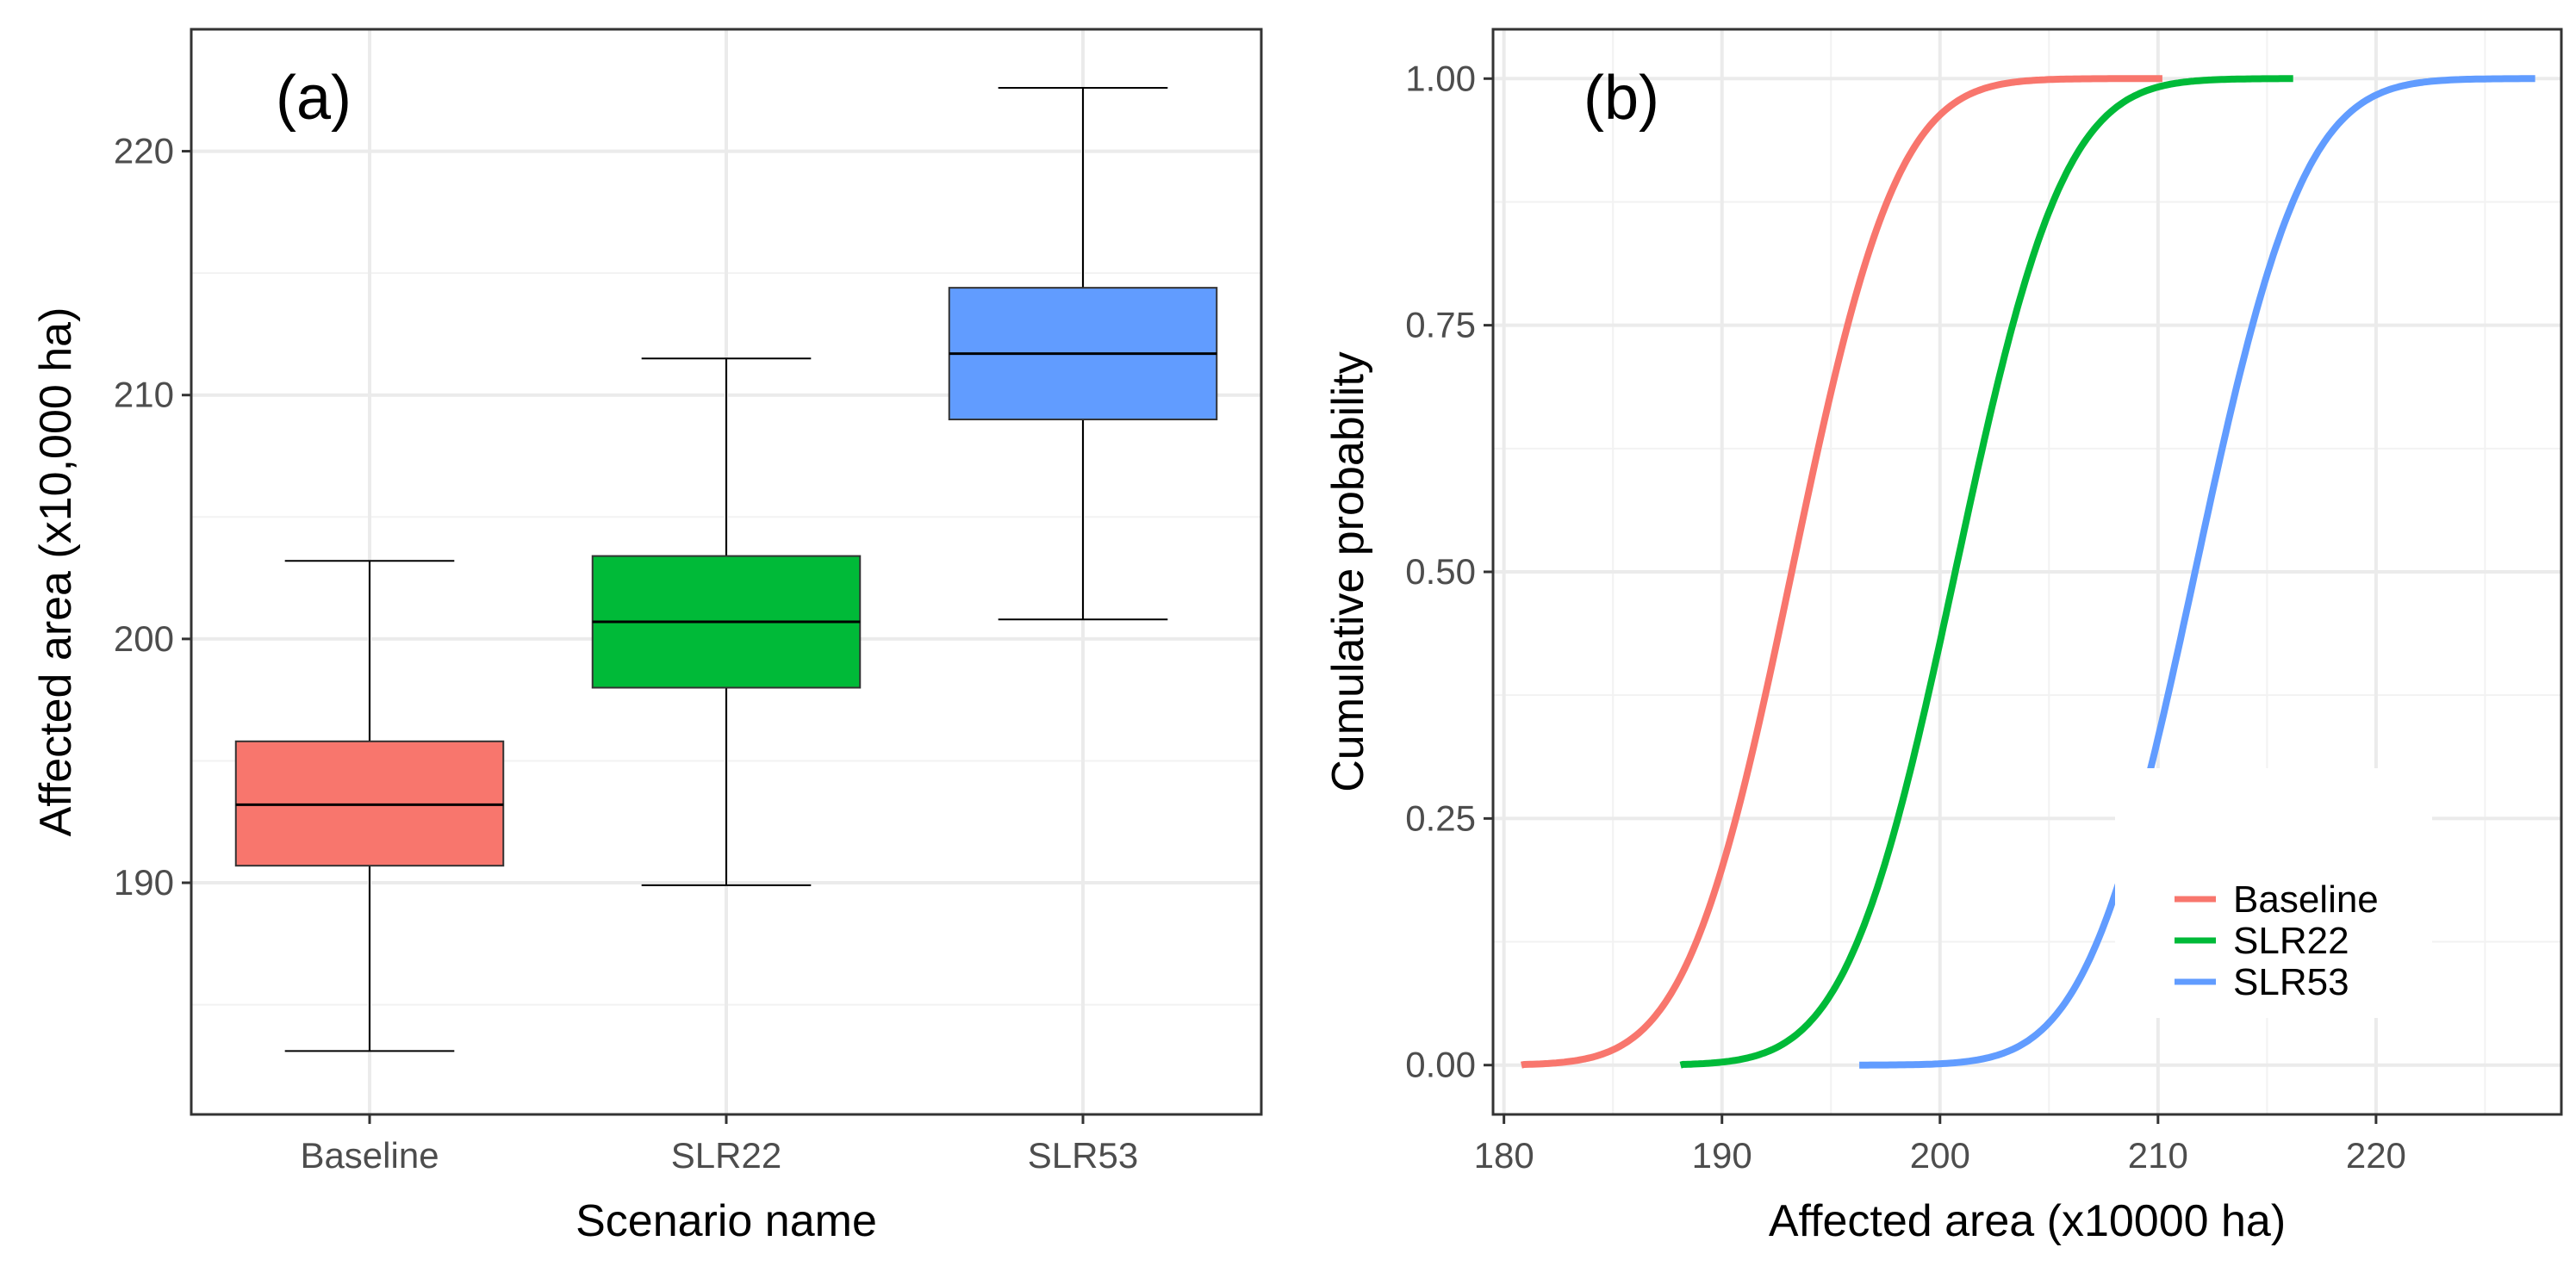 This screenshot has width=2576, height=1266. I want to click on panel-a-y-tick-label: 210, so click(144, 395).